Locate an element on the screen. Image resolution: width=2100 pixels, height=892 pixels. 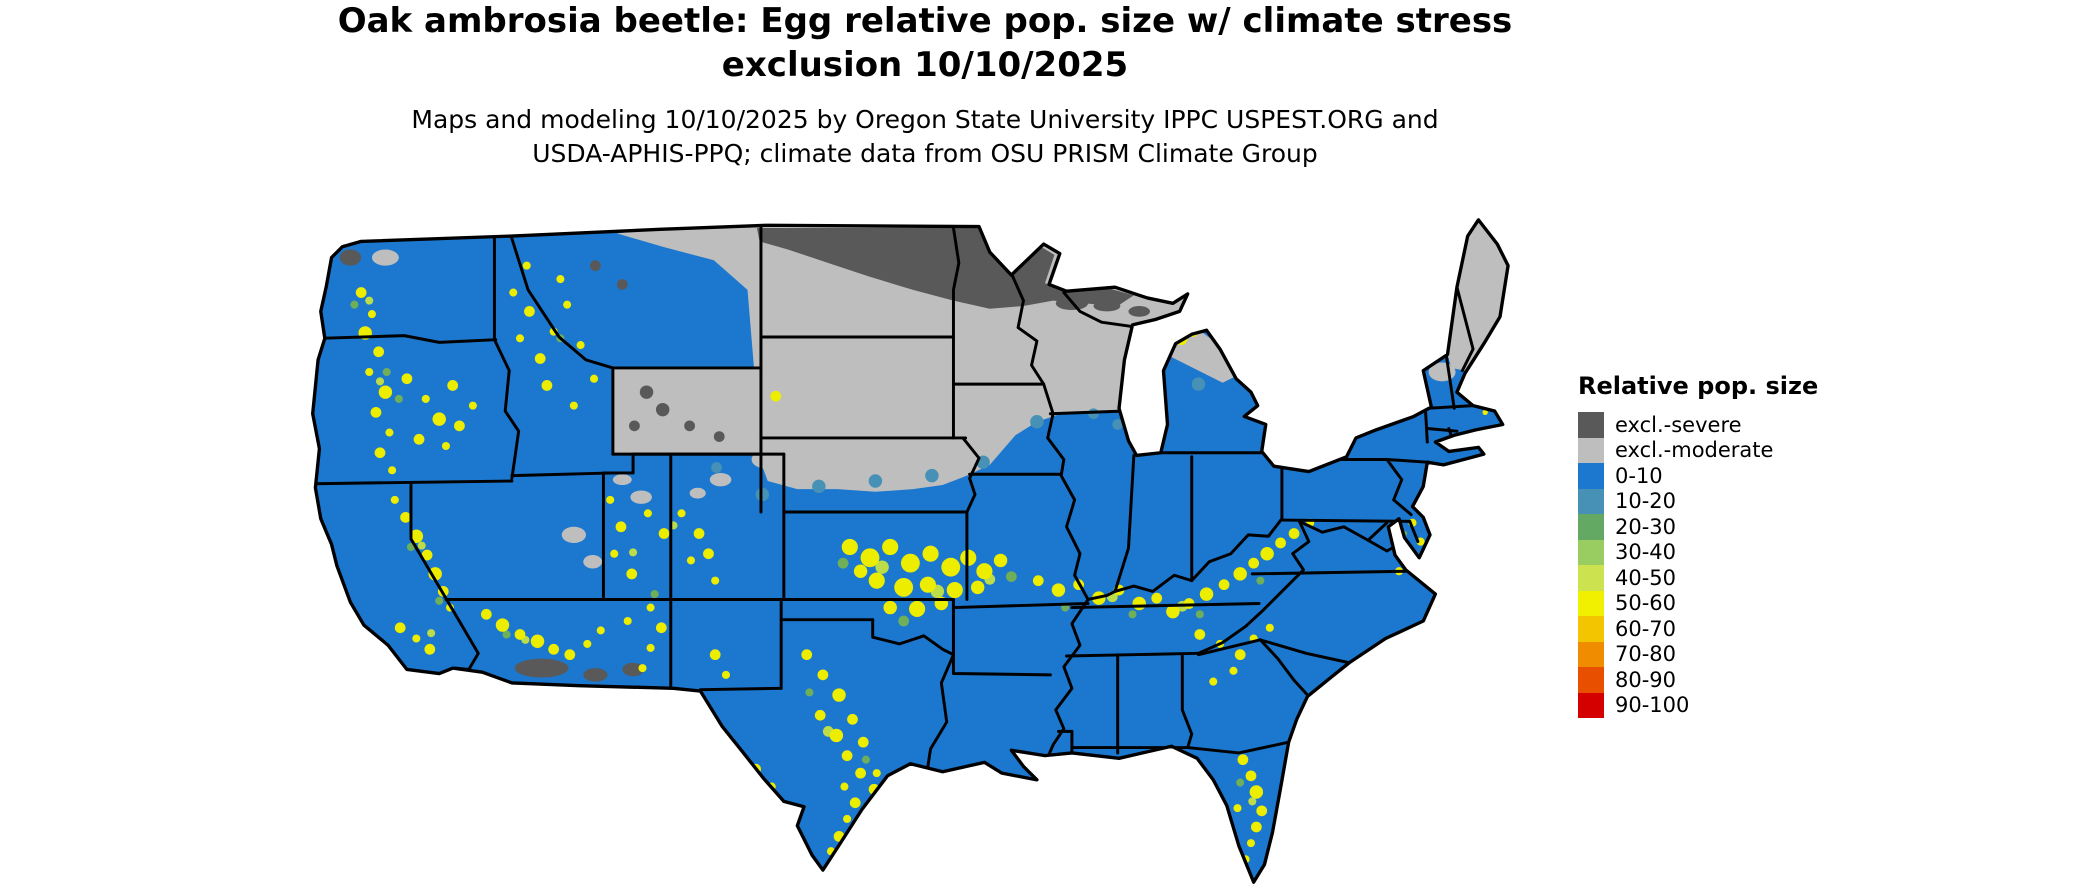
legend-item: excl.-moderate is located at coordinates (1698, 450).